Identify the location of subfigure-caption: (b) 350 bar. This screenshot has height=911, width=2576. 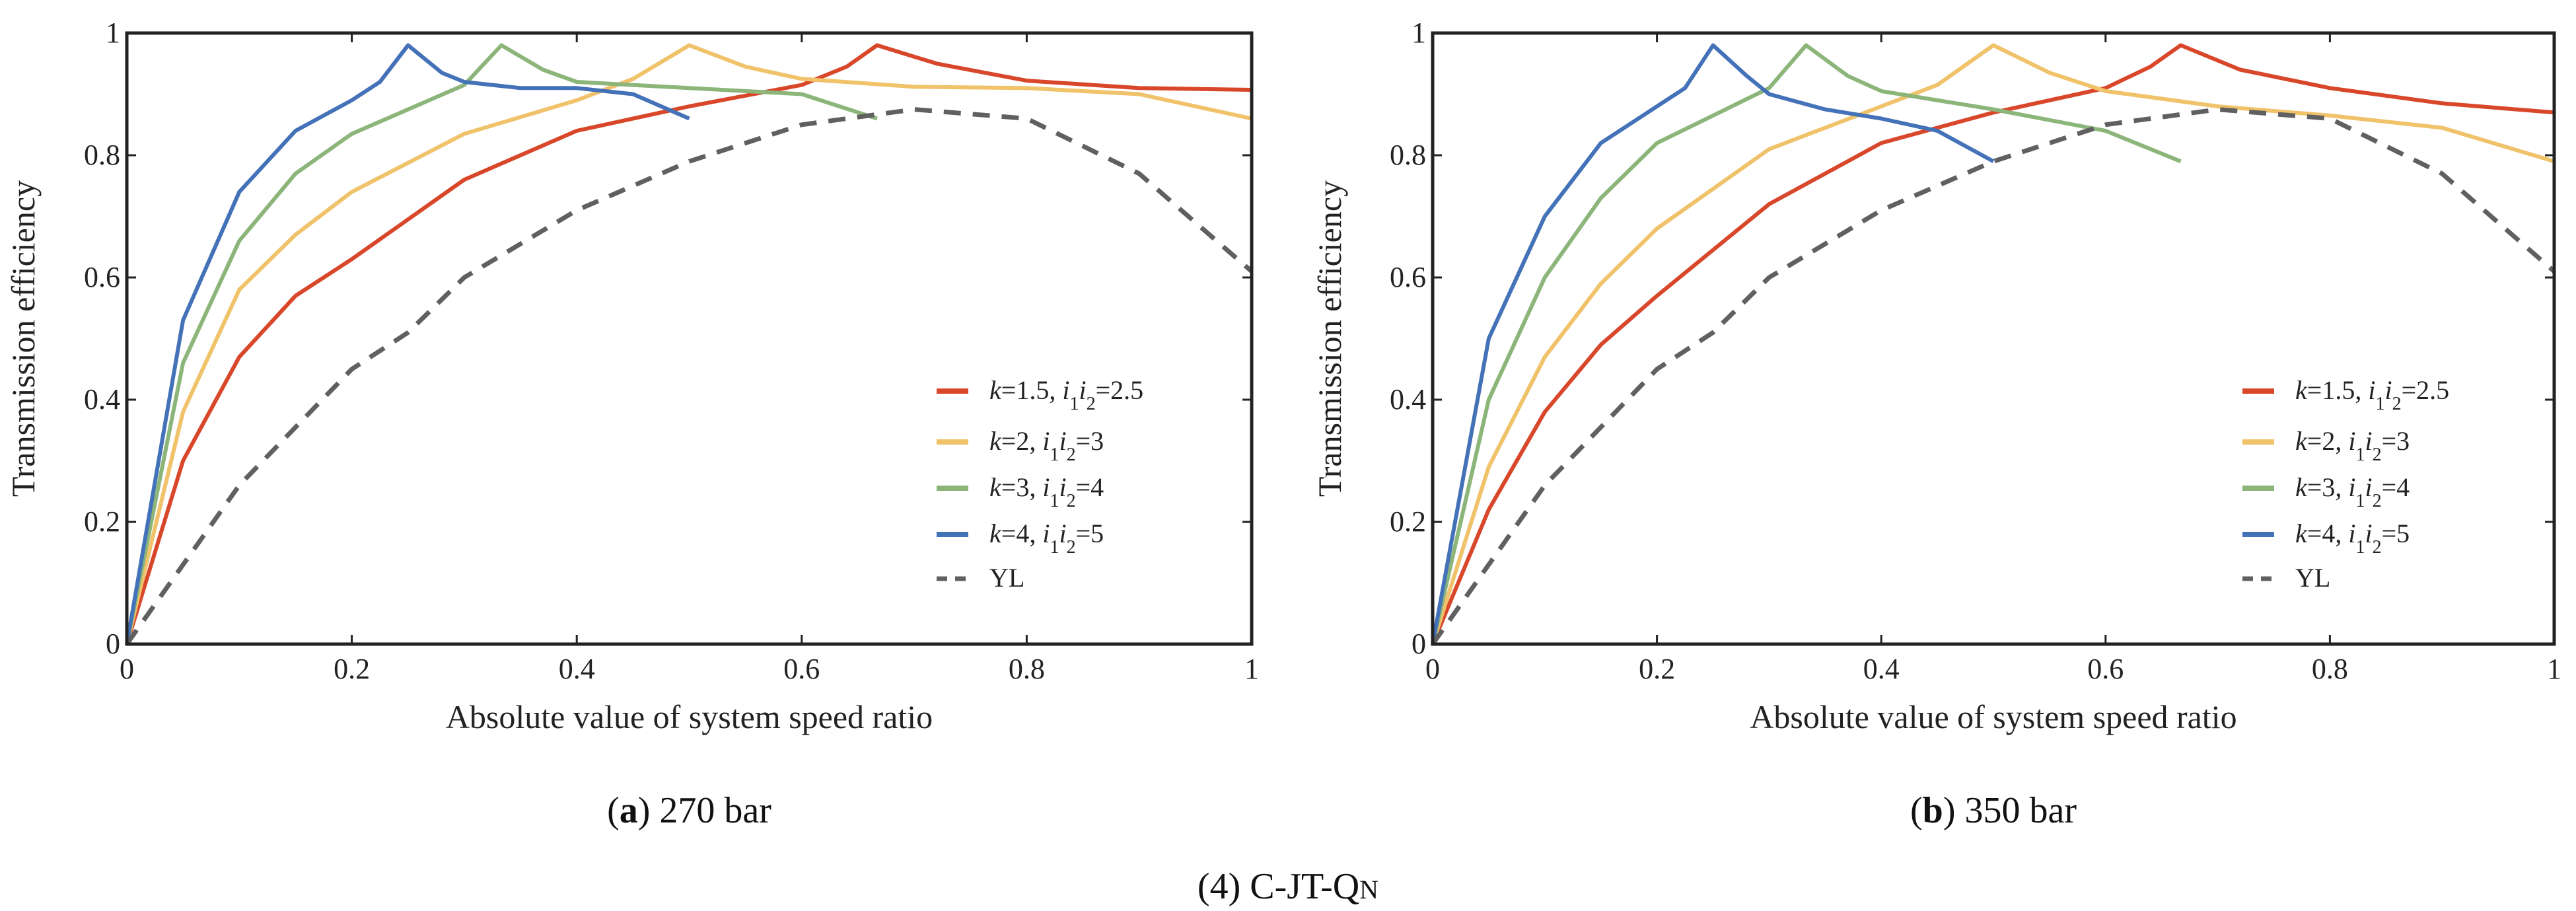
(1994, 811).